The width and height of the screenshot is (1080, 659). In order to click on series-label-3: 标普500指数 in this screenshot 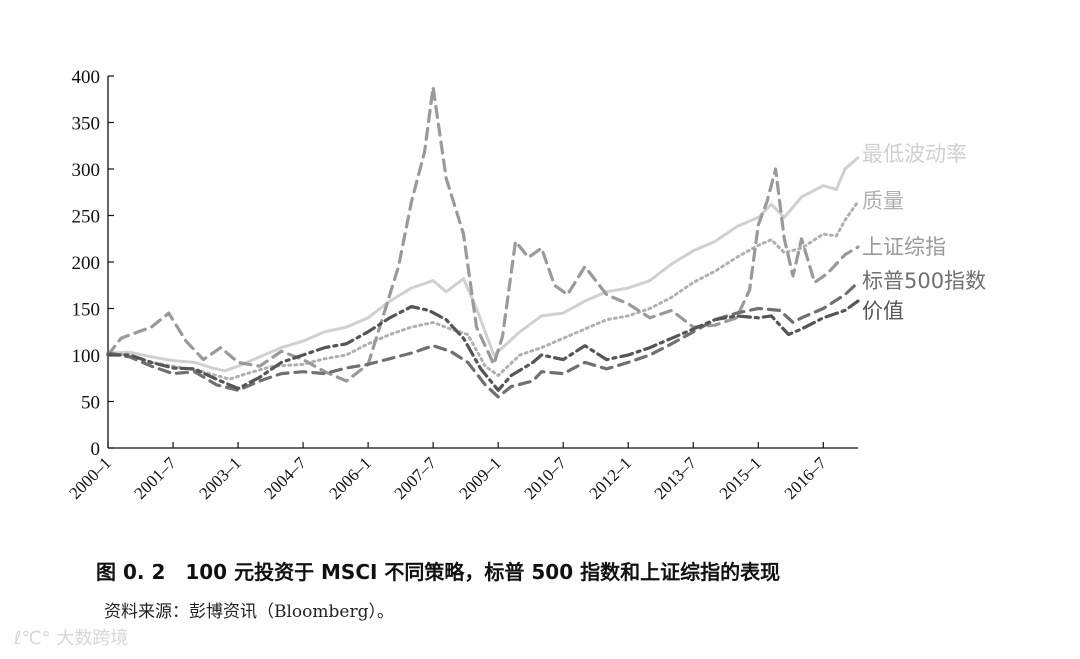, I will do `click(924, 281)`.